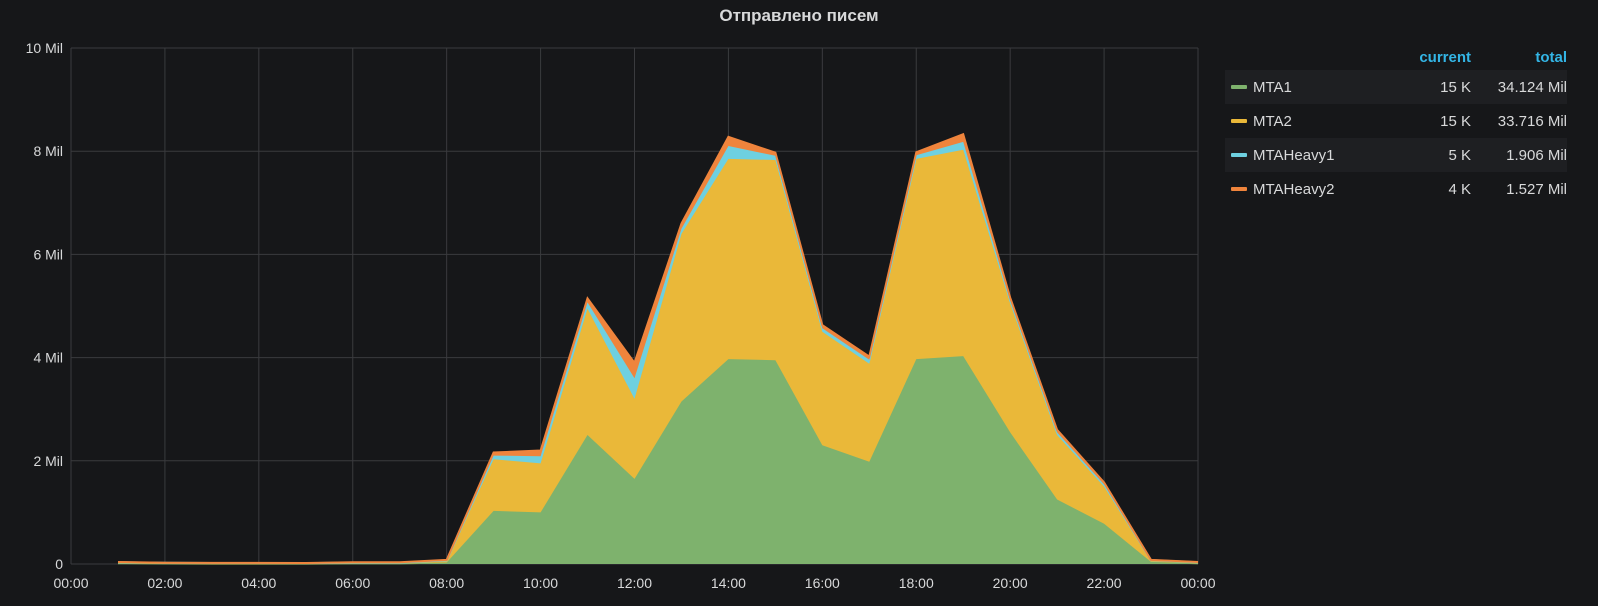 This screenshot has height=606, width=1598. I want to click on y-tick-label: 8 Mil, so click(48, 151).